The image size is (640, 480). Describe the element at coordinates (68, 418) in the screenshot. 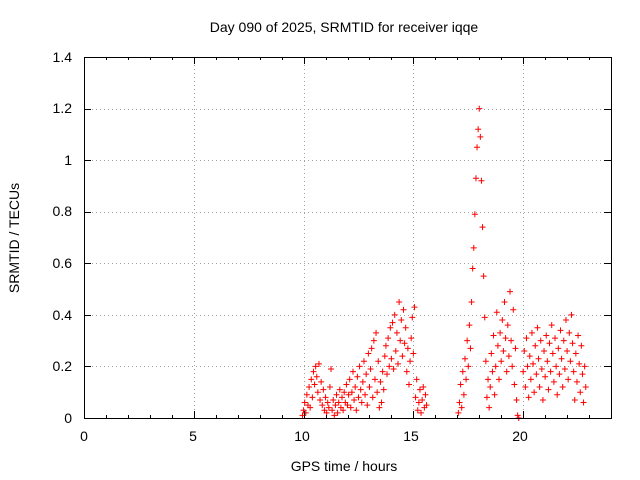

I see `y-tick-label: 0` at that location.